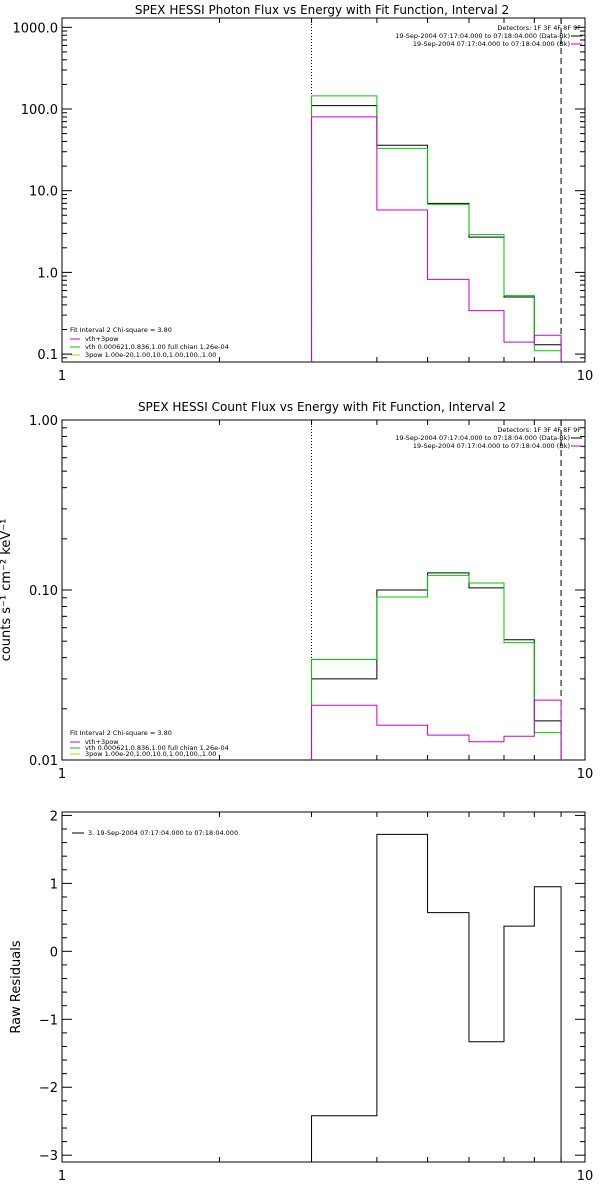 The width and height of the screenshot is (600, 1200). Describe the element at coordinates (43, 761) in the screenshot. I see `y-tick-label: 0.01` at that location.